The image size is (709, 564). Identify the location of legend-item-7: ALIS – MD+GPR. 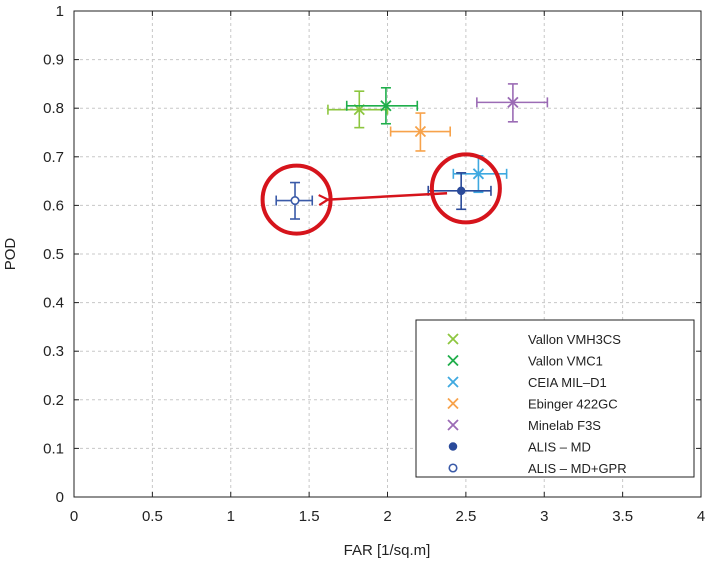
(537, 468).